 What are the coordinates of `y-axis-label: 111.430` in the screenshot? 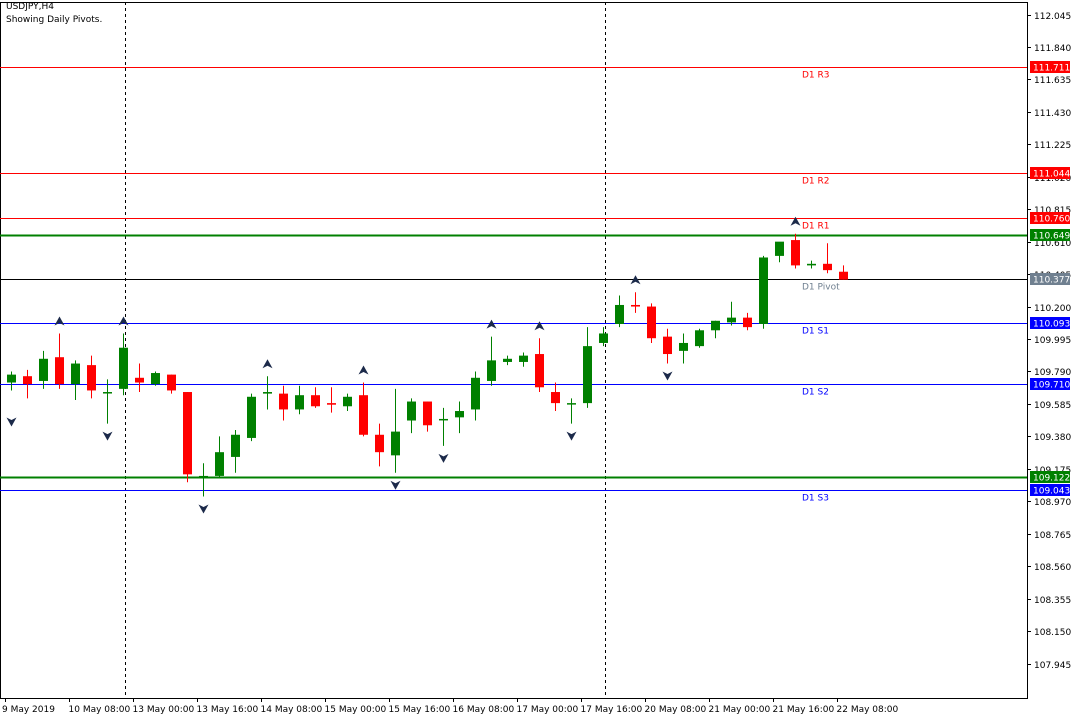 It's located at (1052, 114).